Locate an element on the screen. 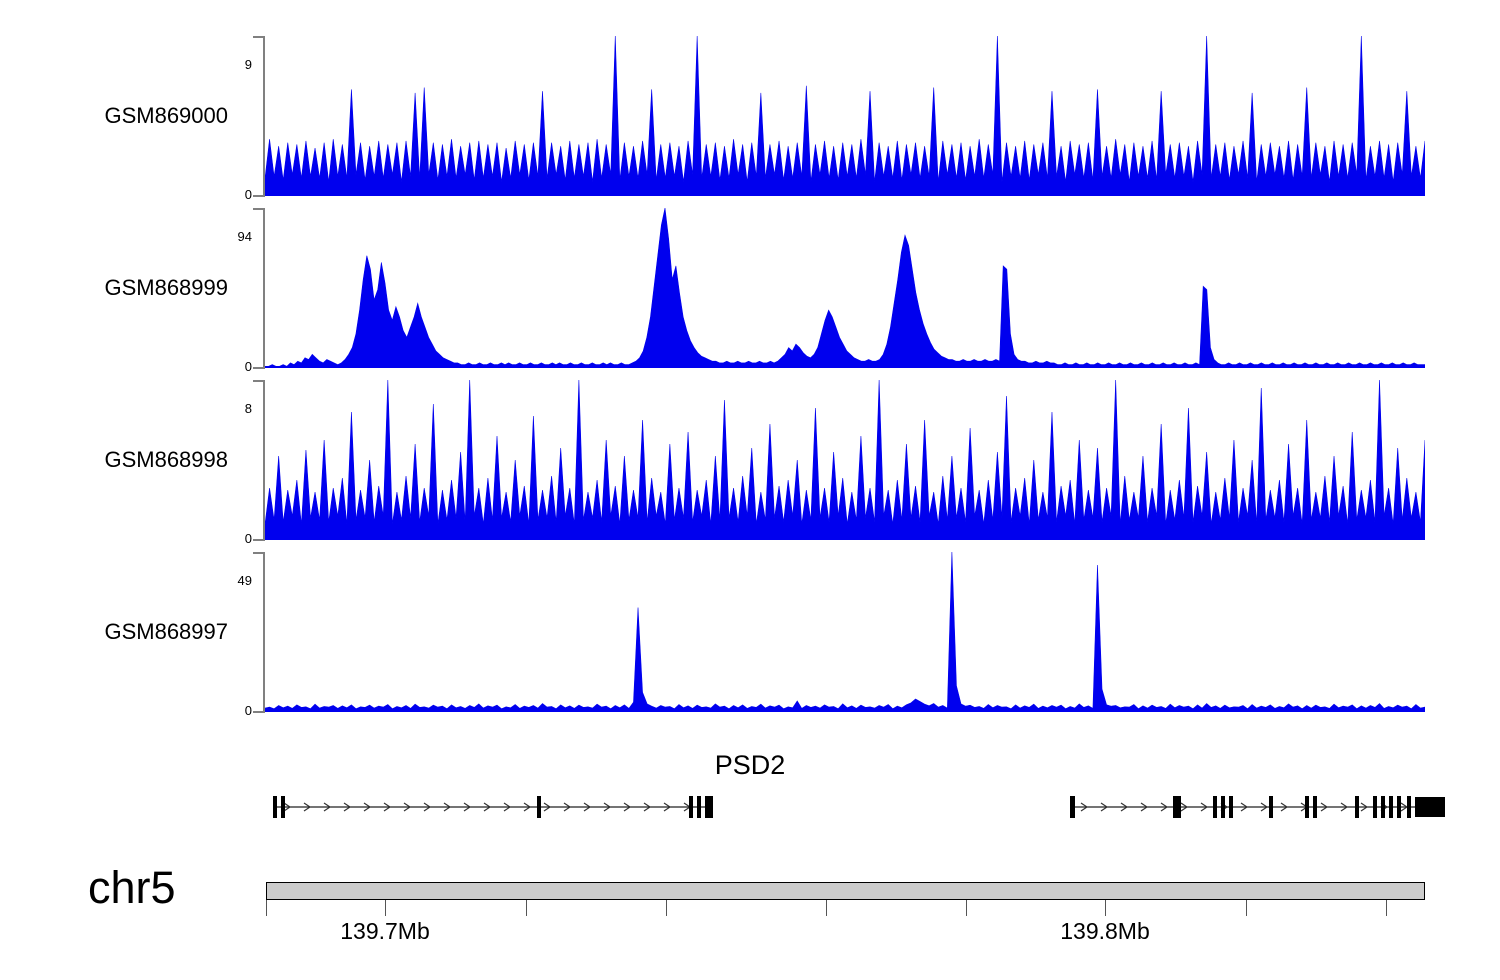 This screenshot has width=1500, height=980. track-ymax-label-1: 94 is located at coordinates (244, 236).